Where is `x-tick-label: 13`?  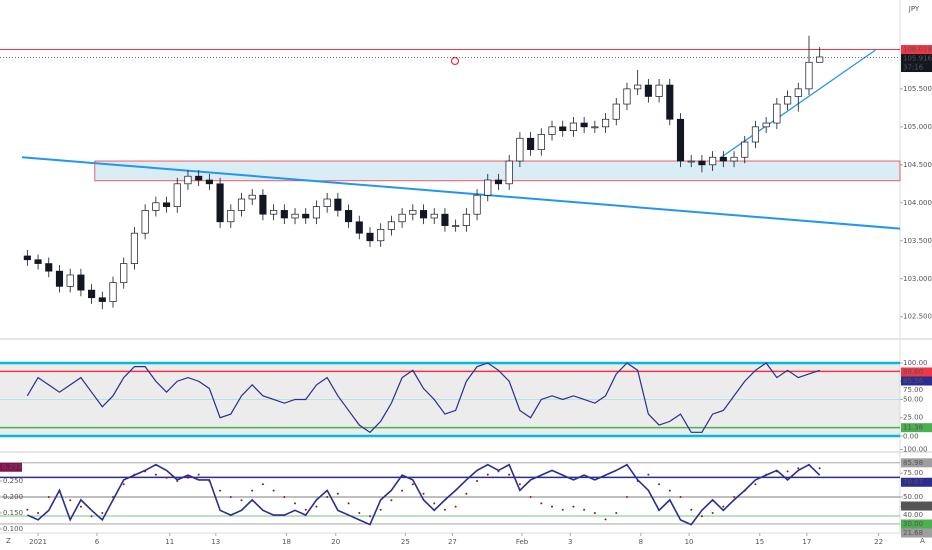 x-tick-label: 13 is located at coordinates (215, 542).